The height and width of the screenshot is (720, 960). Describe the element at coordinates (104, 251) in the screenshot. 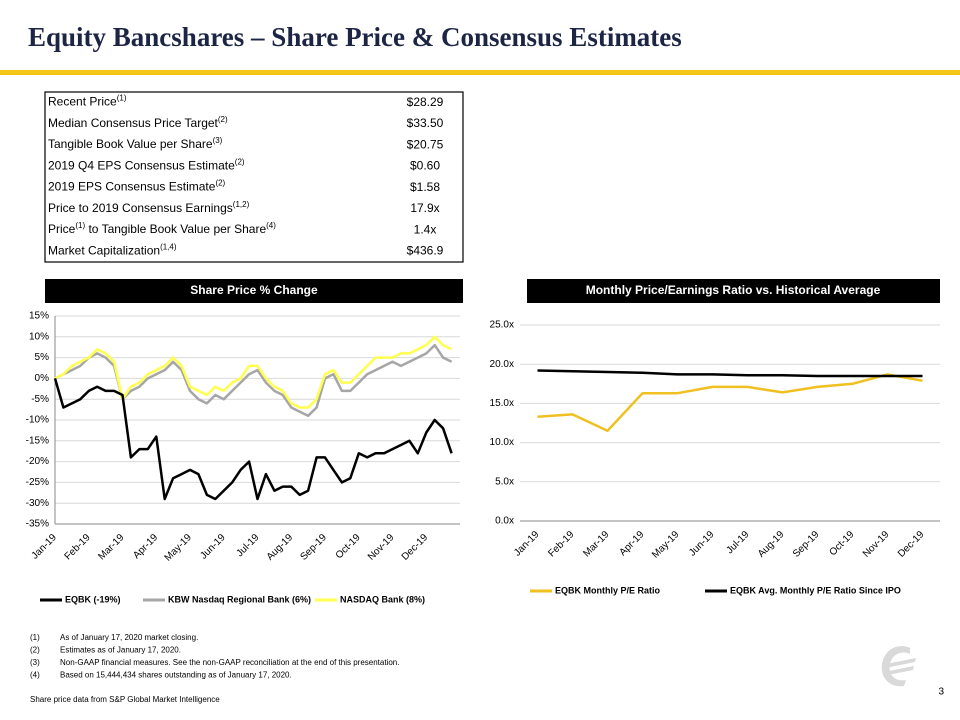

I see `label-text: Market Capitalization` at that location.